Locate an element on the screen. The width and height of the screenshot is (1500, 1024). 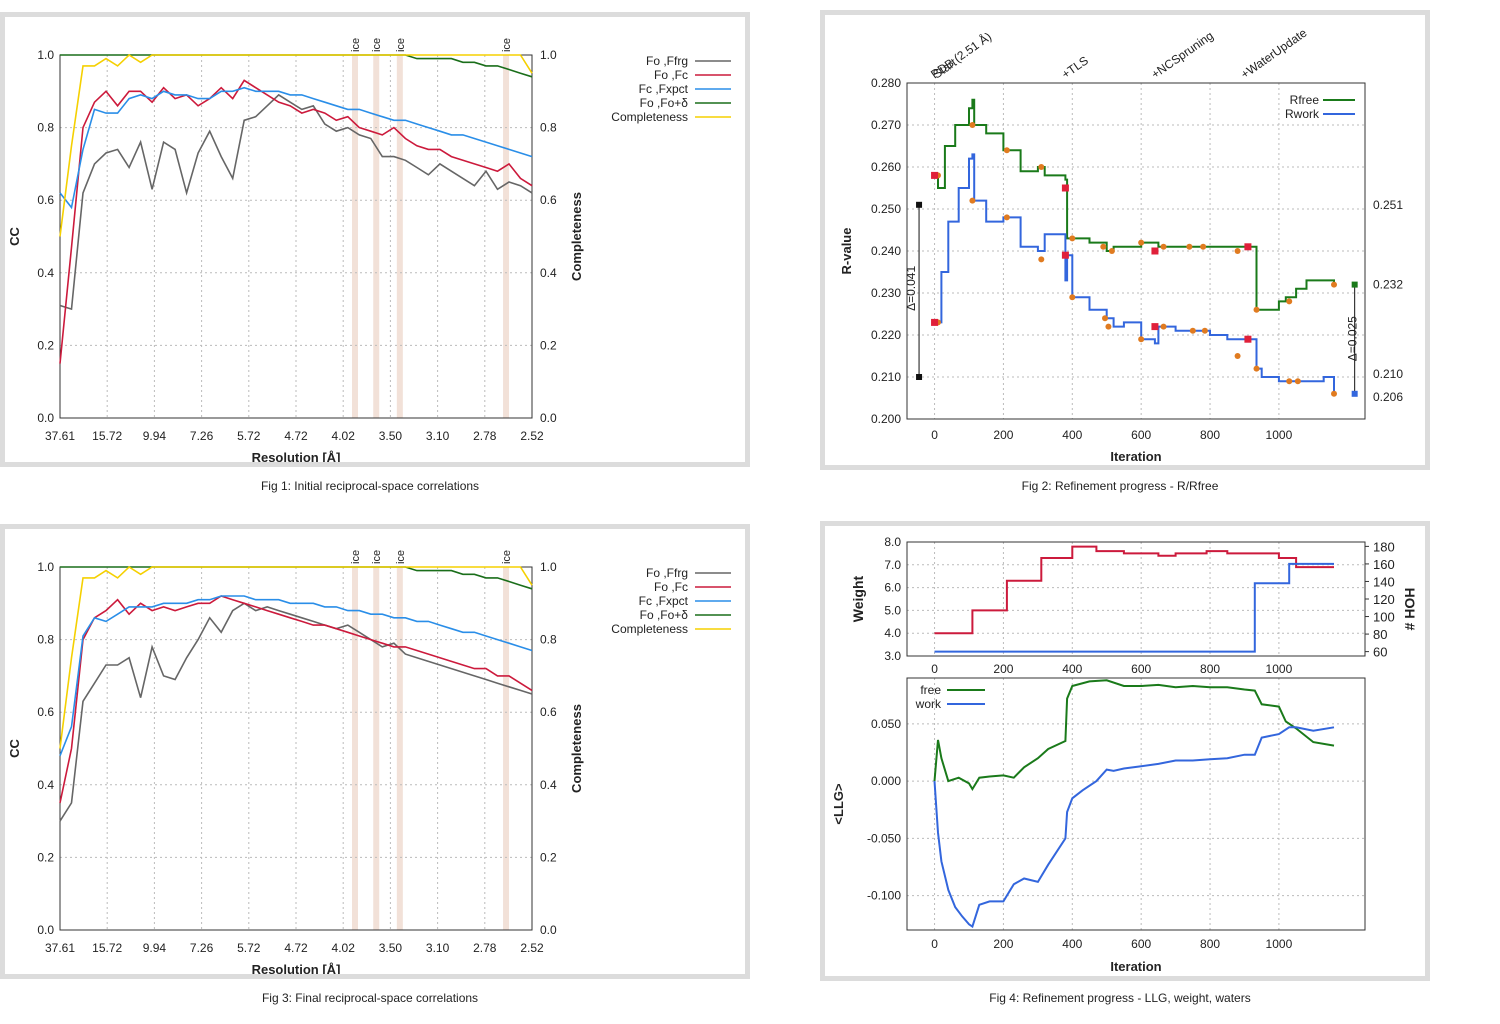
series-line-Fc_Fxpct is located at coordinates (296, 676).